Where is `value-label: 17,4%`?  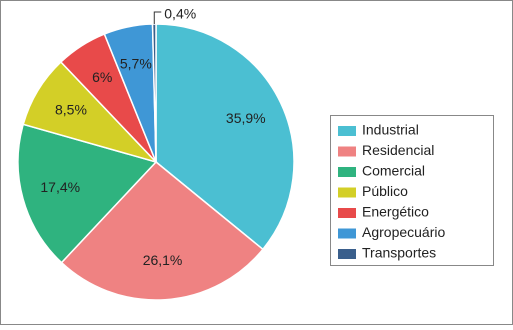
value-label: 17,4% is located at coordinates (60, 187).